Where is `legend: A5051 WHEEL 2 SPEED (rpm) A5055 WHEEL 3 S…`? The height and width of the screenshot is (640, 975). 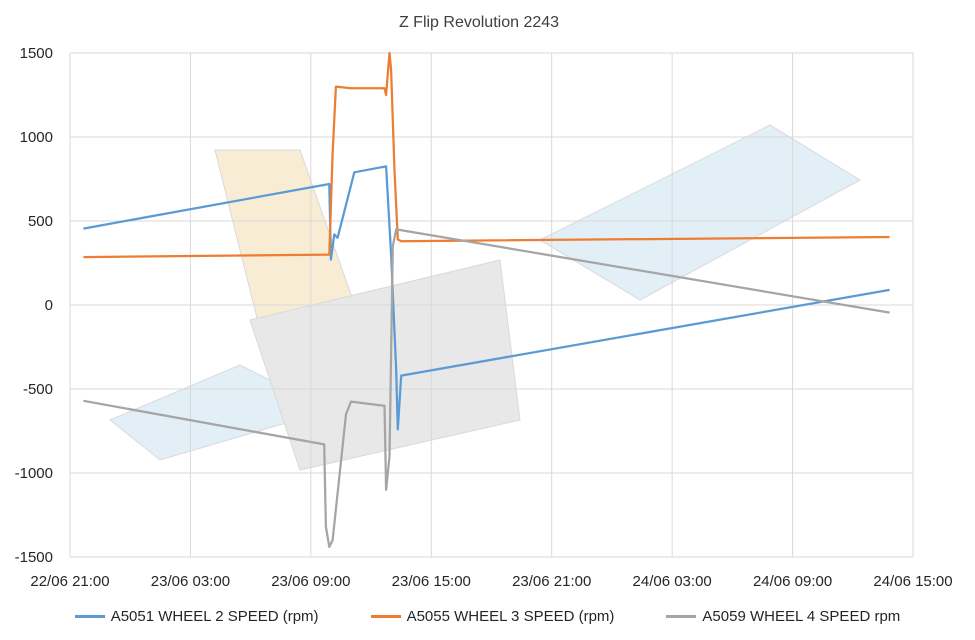 legend: A5051 WHEEL 2 SPEED (rpm) A5055 WHEEL 3 S… is located at coordinates (487, 616).